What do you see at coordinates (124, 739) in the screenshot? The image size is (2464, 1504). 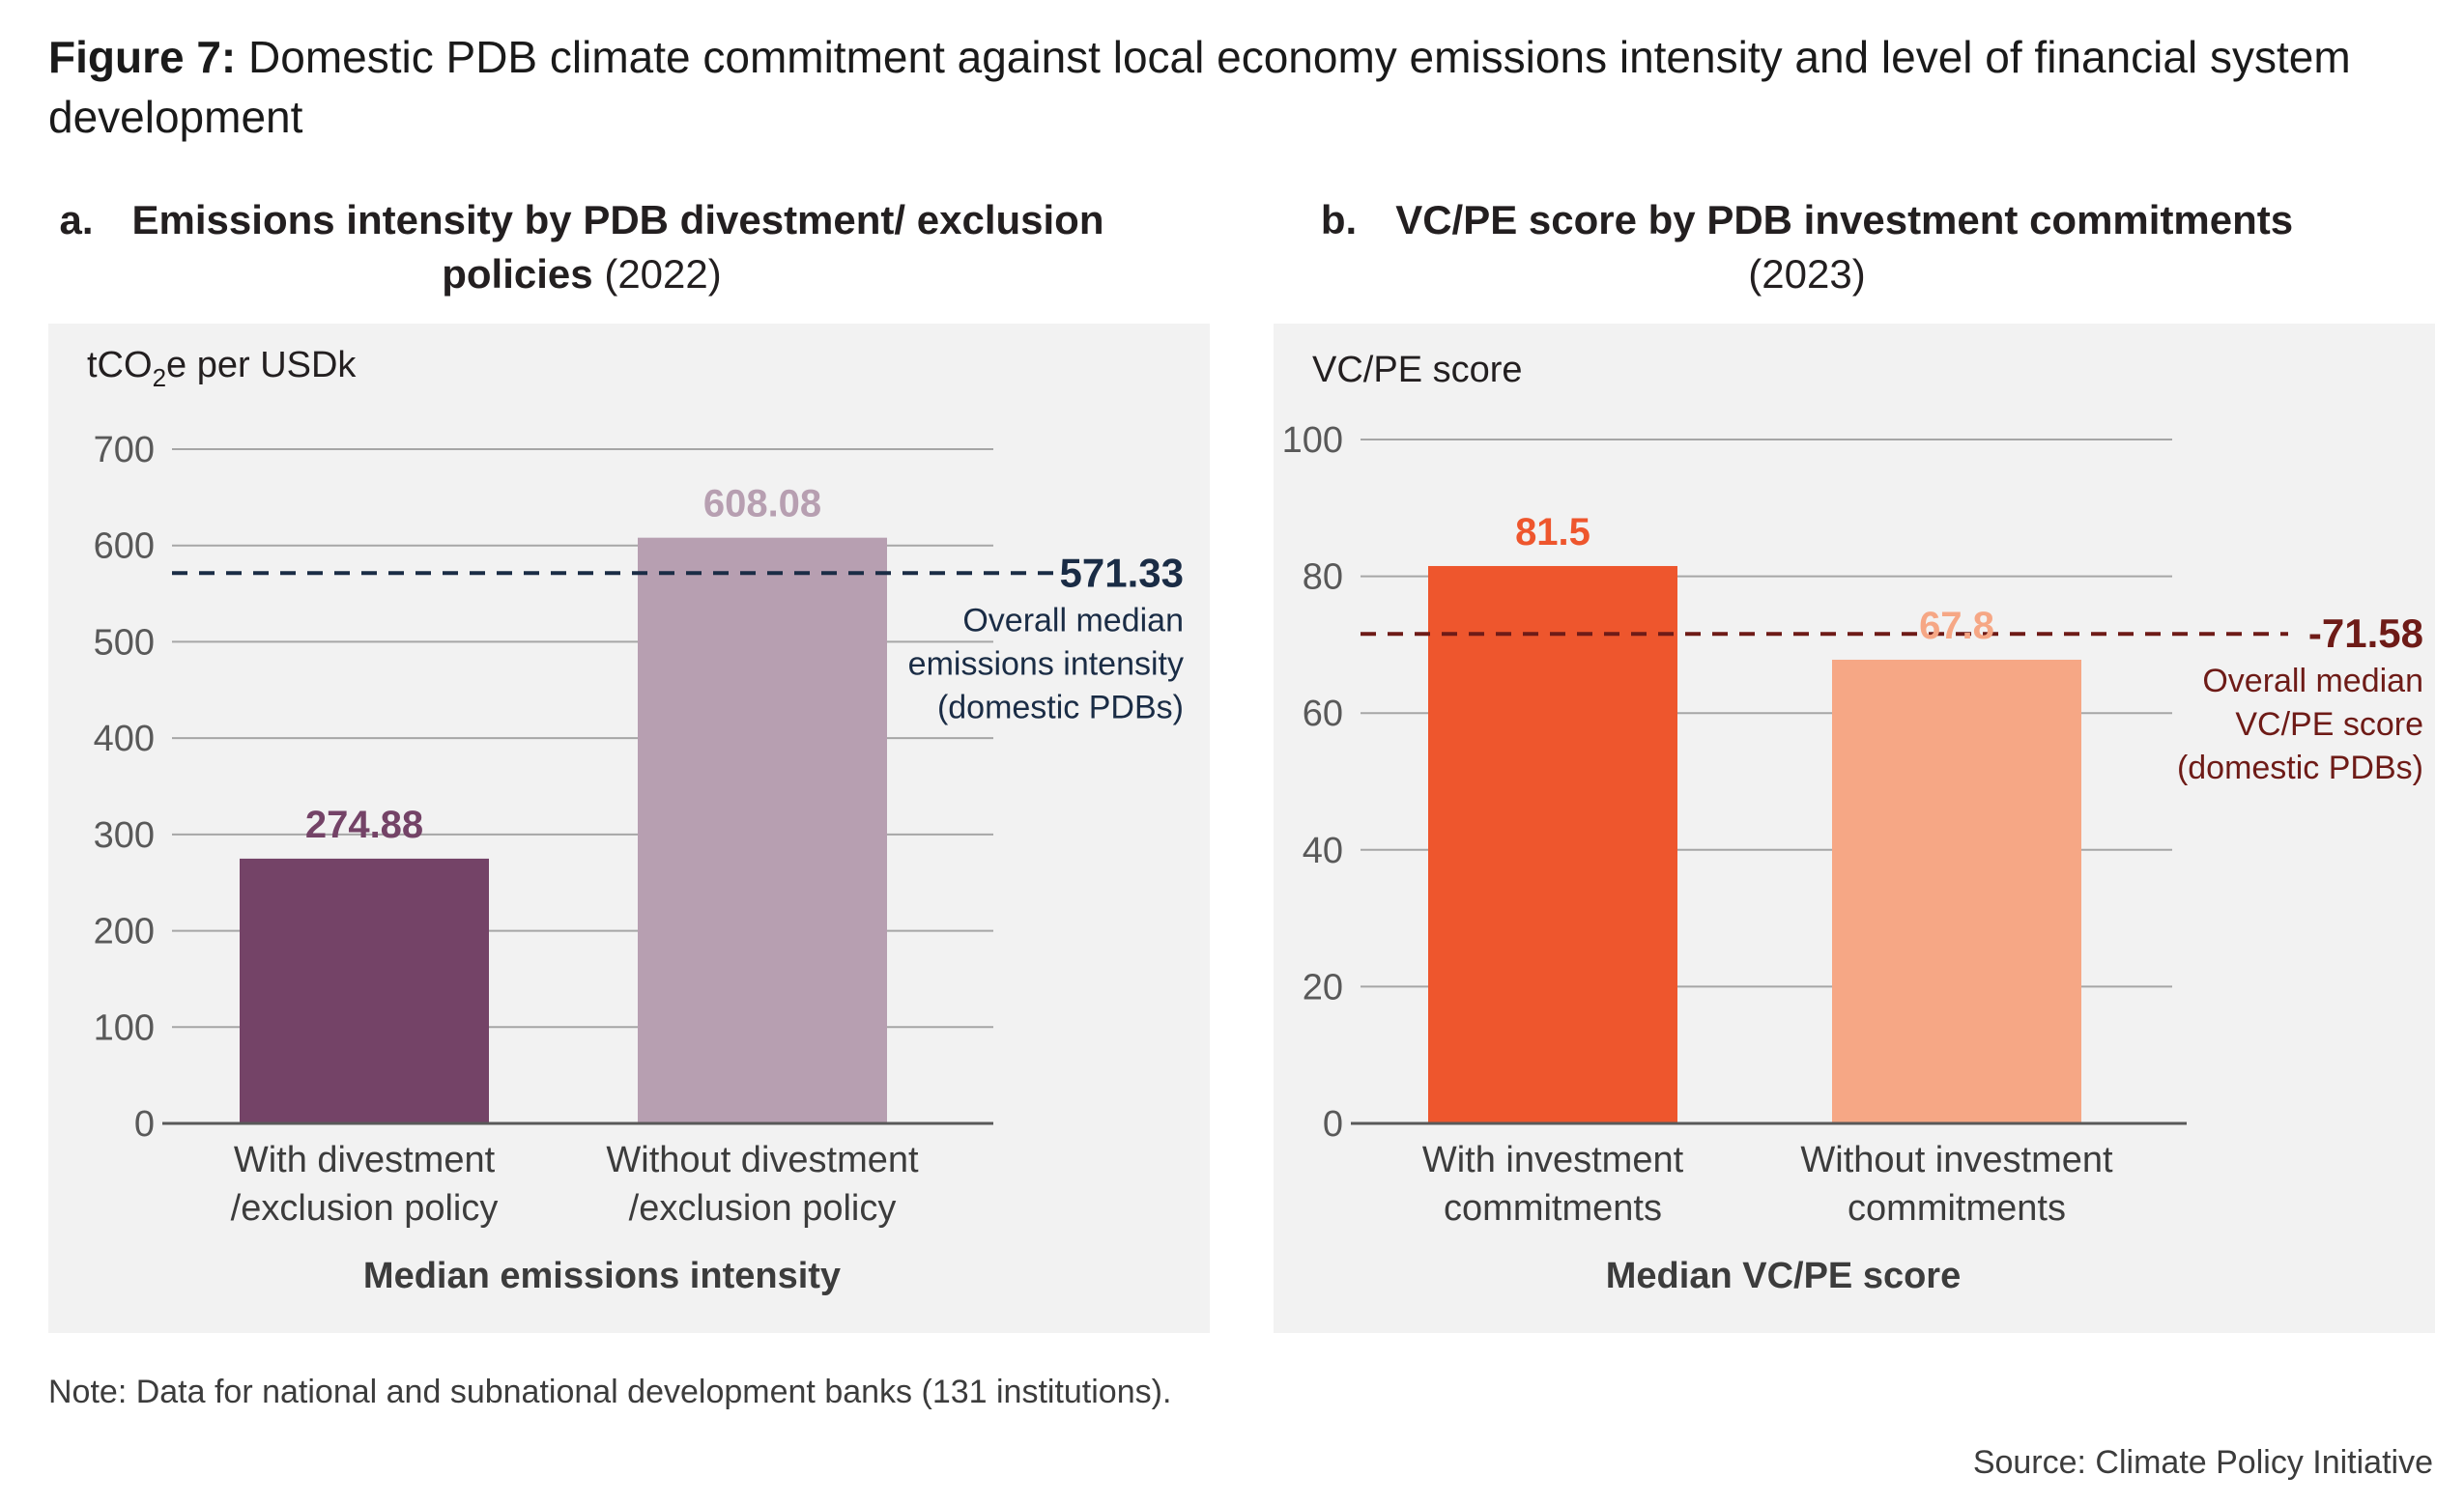 I see `y-tick-label: 400` at bounding box center [124, 739].